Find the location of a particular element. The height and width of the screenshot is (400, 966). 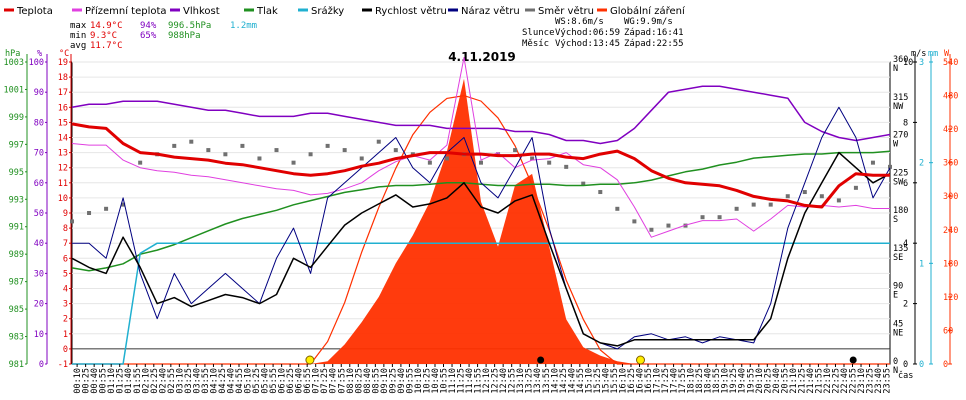

temperature-tick-label: -1 is located at coordinates (63, 365).